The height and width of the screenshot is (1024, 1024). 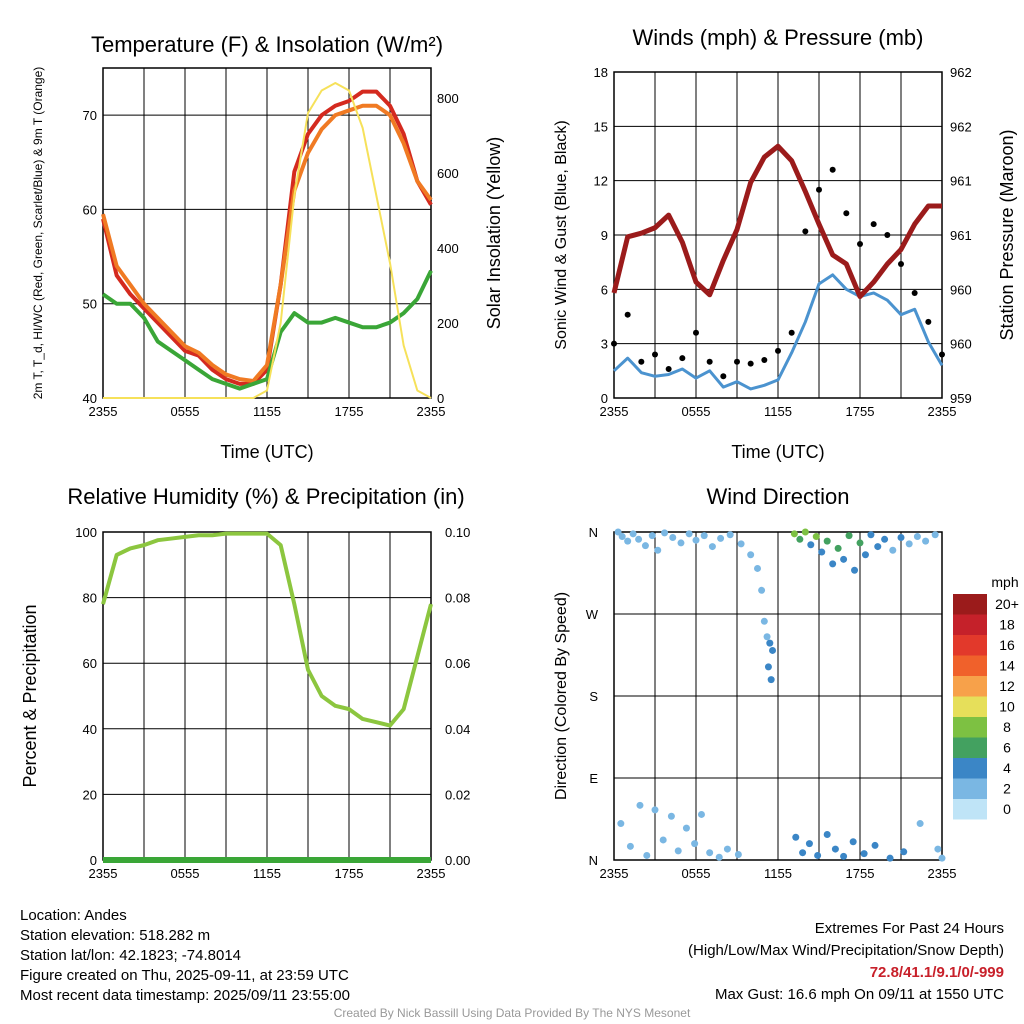 What do you see at coordinates (601, 126) in the screenshot?
I see `y-tick-label: 15` at bounding box center [601, 126].